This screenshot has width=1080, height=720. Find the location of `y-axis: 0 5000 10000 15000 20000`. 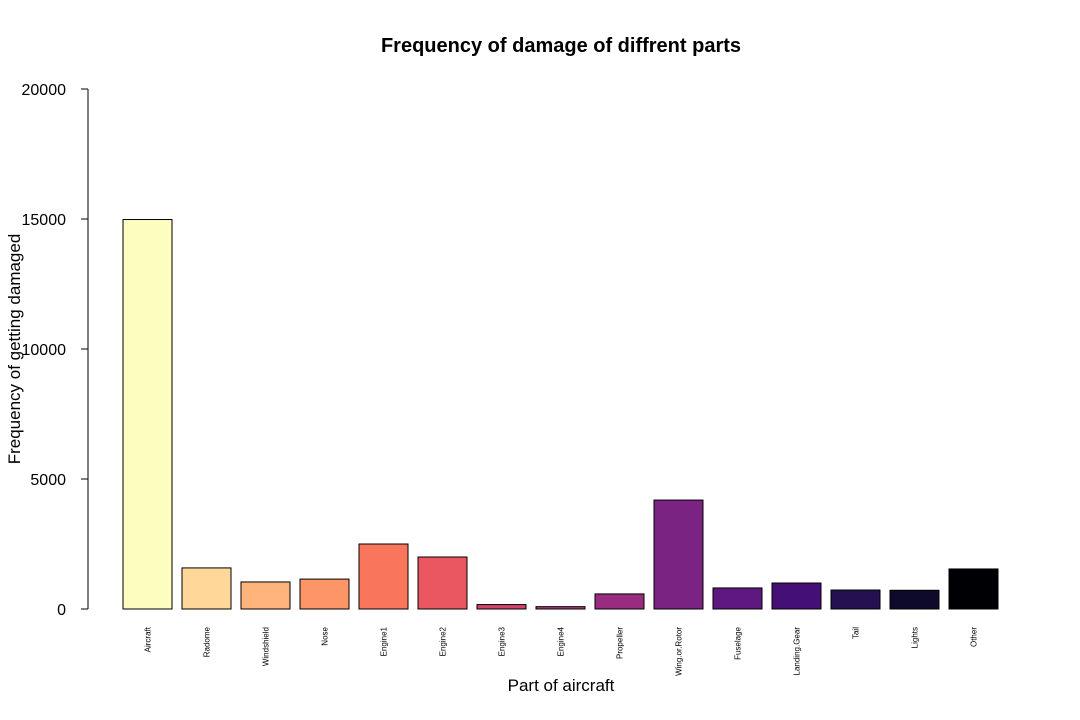

y-axis: 0 5000 10000 15000 20000 is located at coordinates (55, 350).